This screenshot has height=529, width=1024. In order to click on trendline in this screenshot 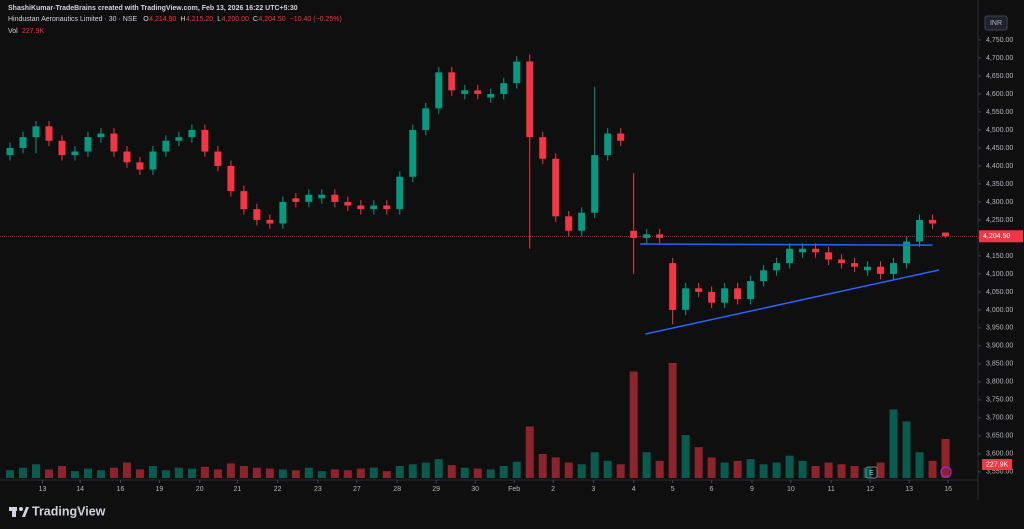, I will do `click(792, 302)`.